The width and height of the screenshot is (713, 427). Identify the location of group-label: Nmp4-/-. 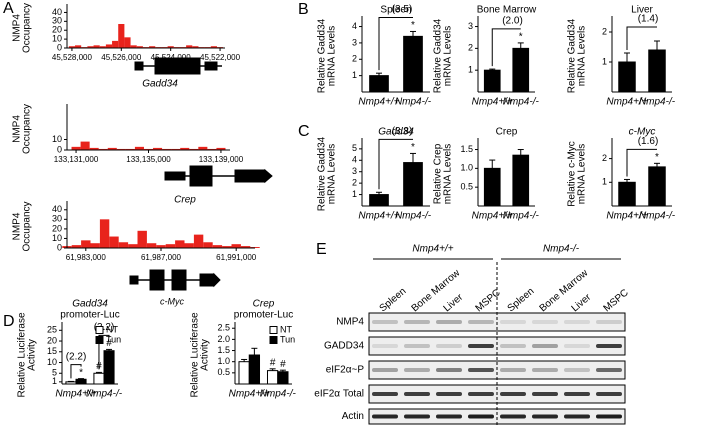
(561, 249).